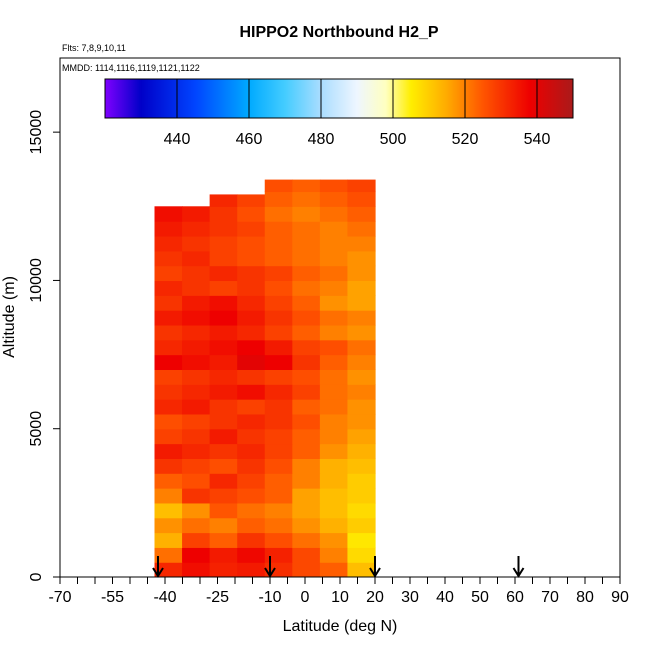 The height and width of the screenshot is (650, 650). I want to click on x-tick-label: 0, so click(305, 597).